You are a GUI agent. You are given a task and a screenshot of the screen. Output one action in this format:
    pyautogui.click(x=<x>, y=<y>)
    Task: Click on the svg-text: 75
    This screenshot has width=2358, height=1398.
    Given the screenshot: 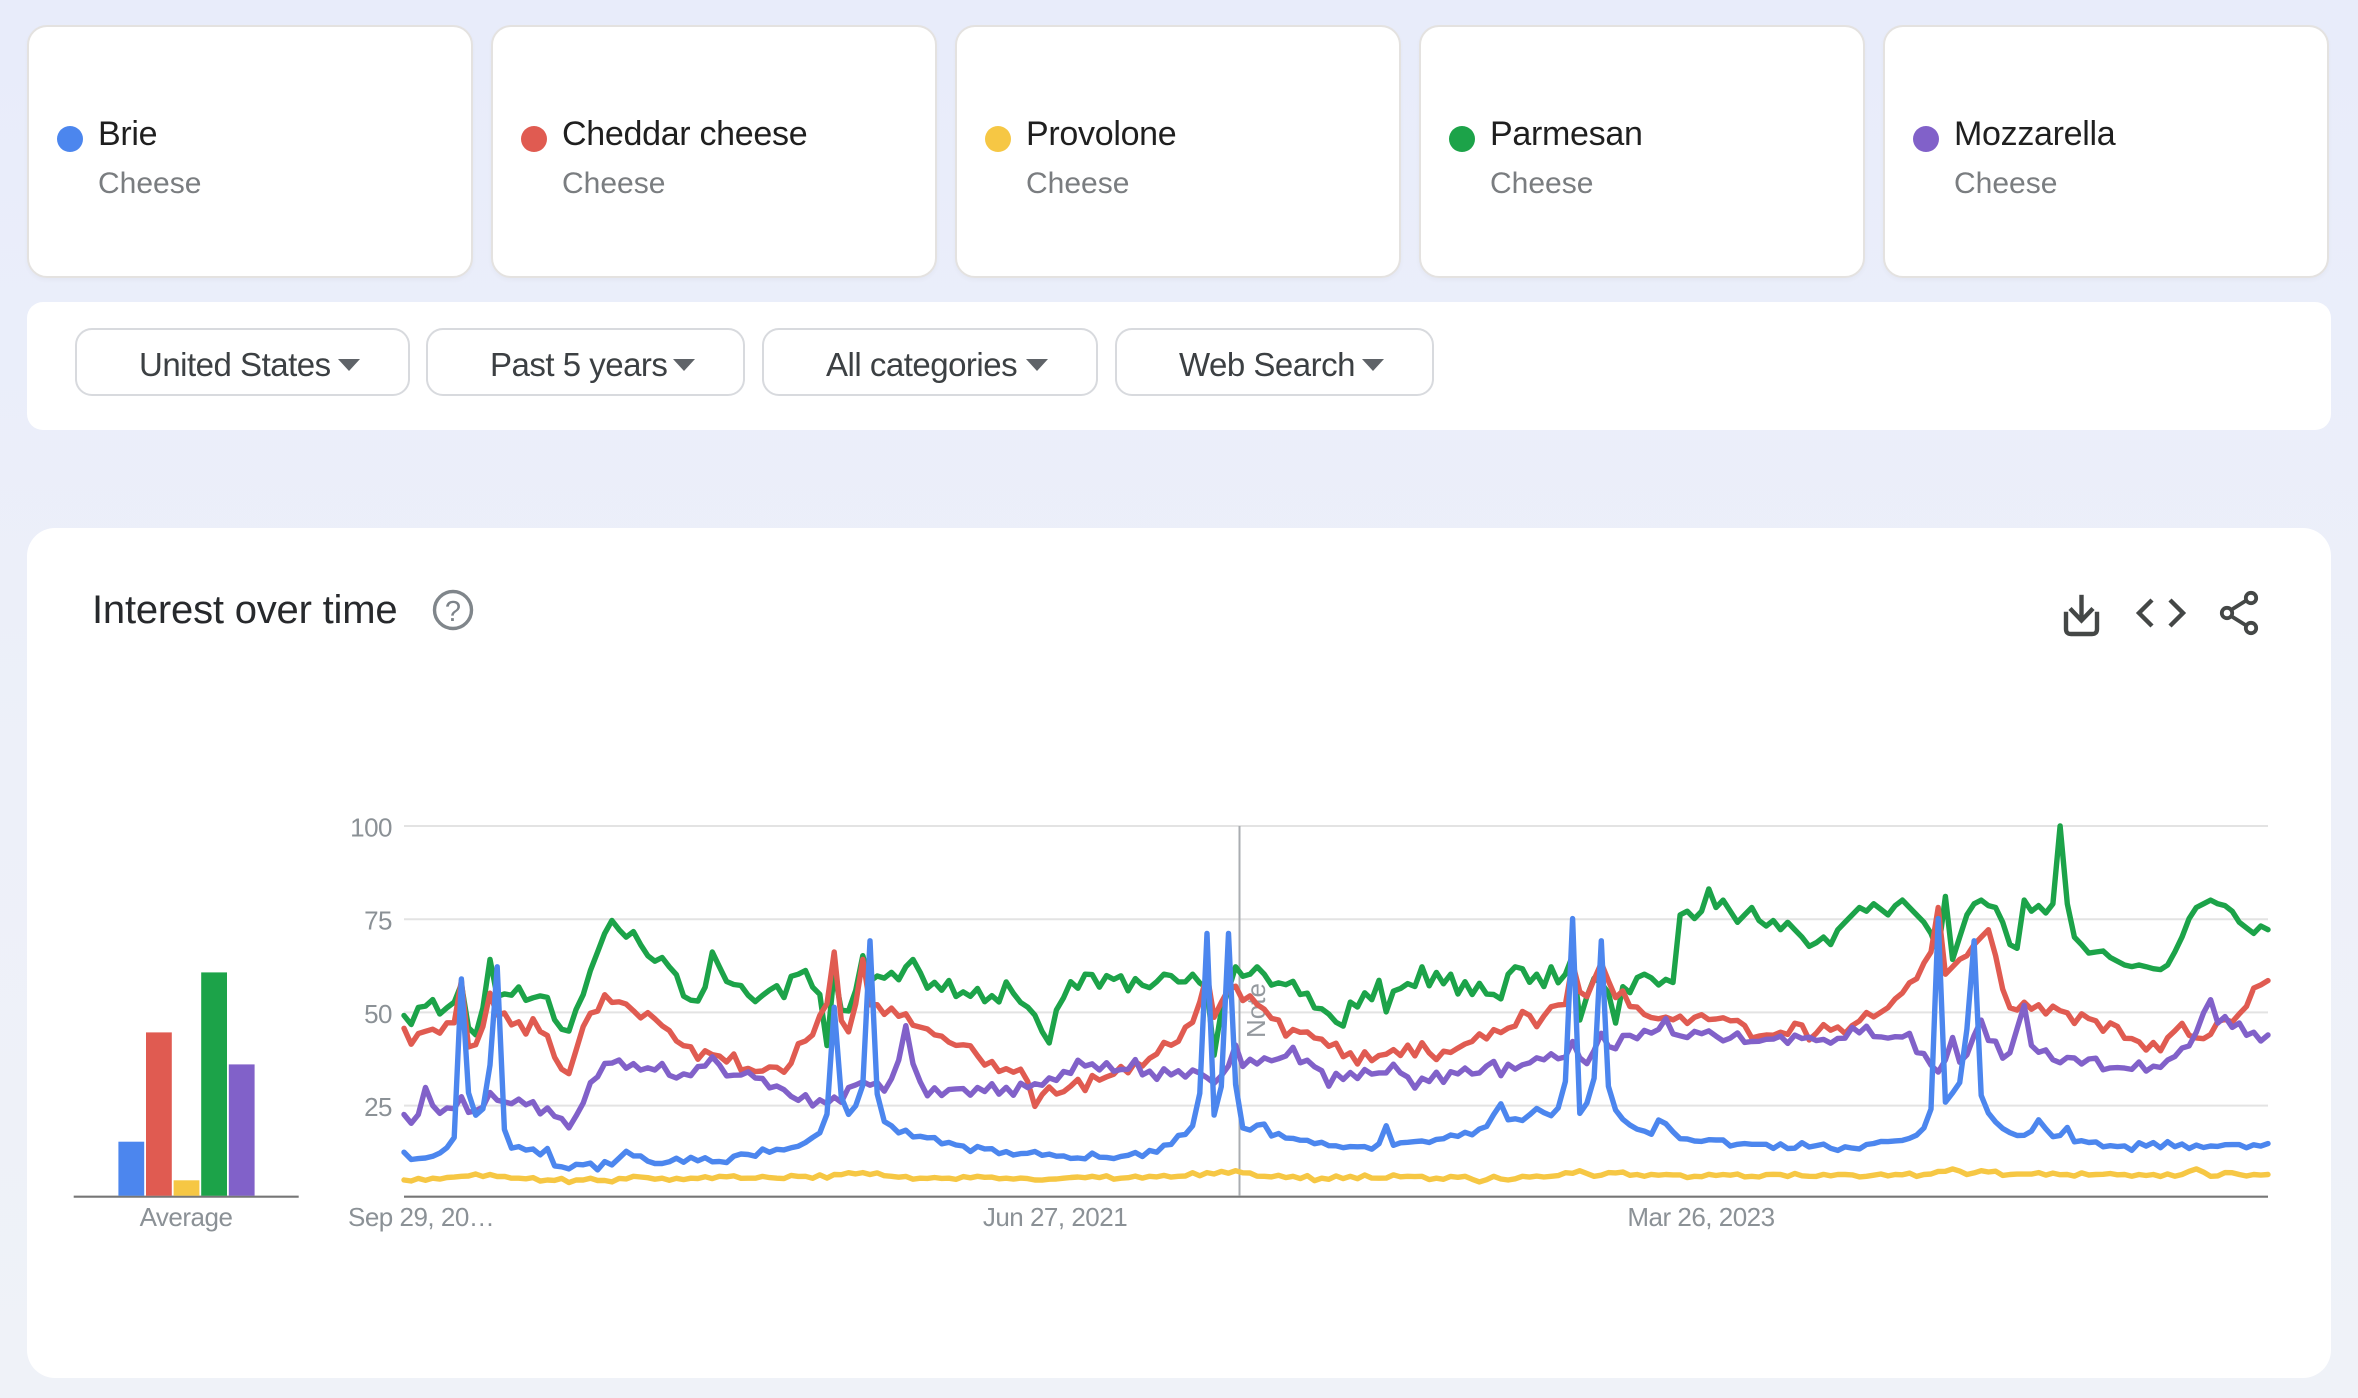 What is the action you would take?
    pyautogui.click(x=378, y=921)
    